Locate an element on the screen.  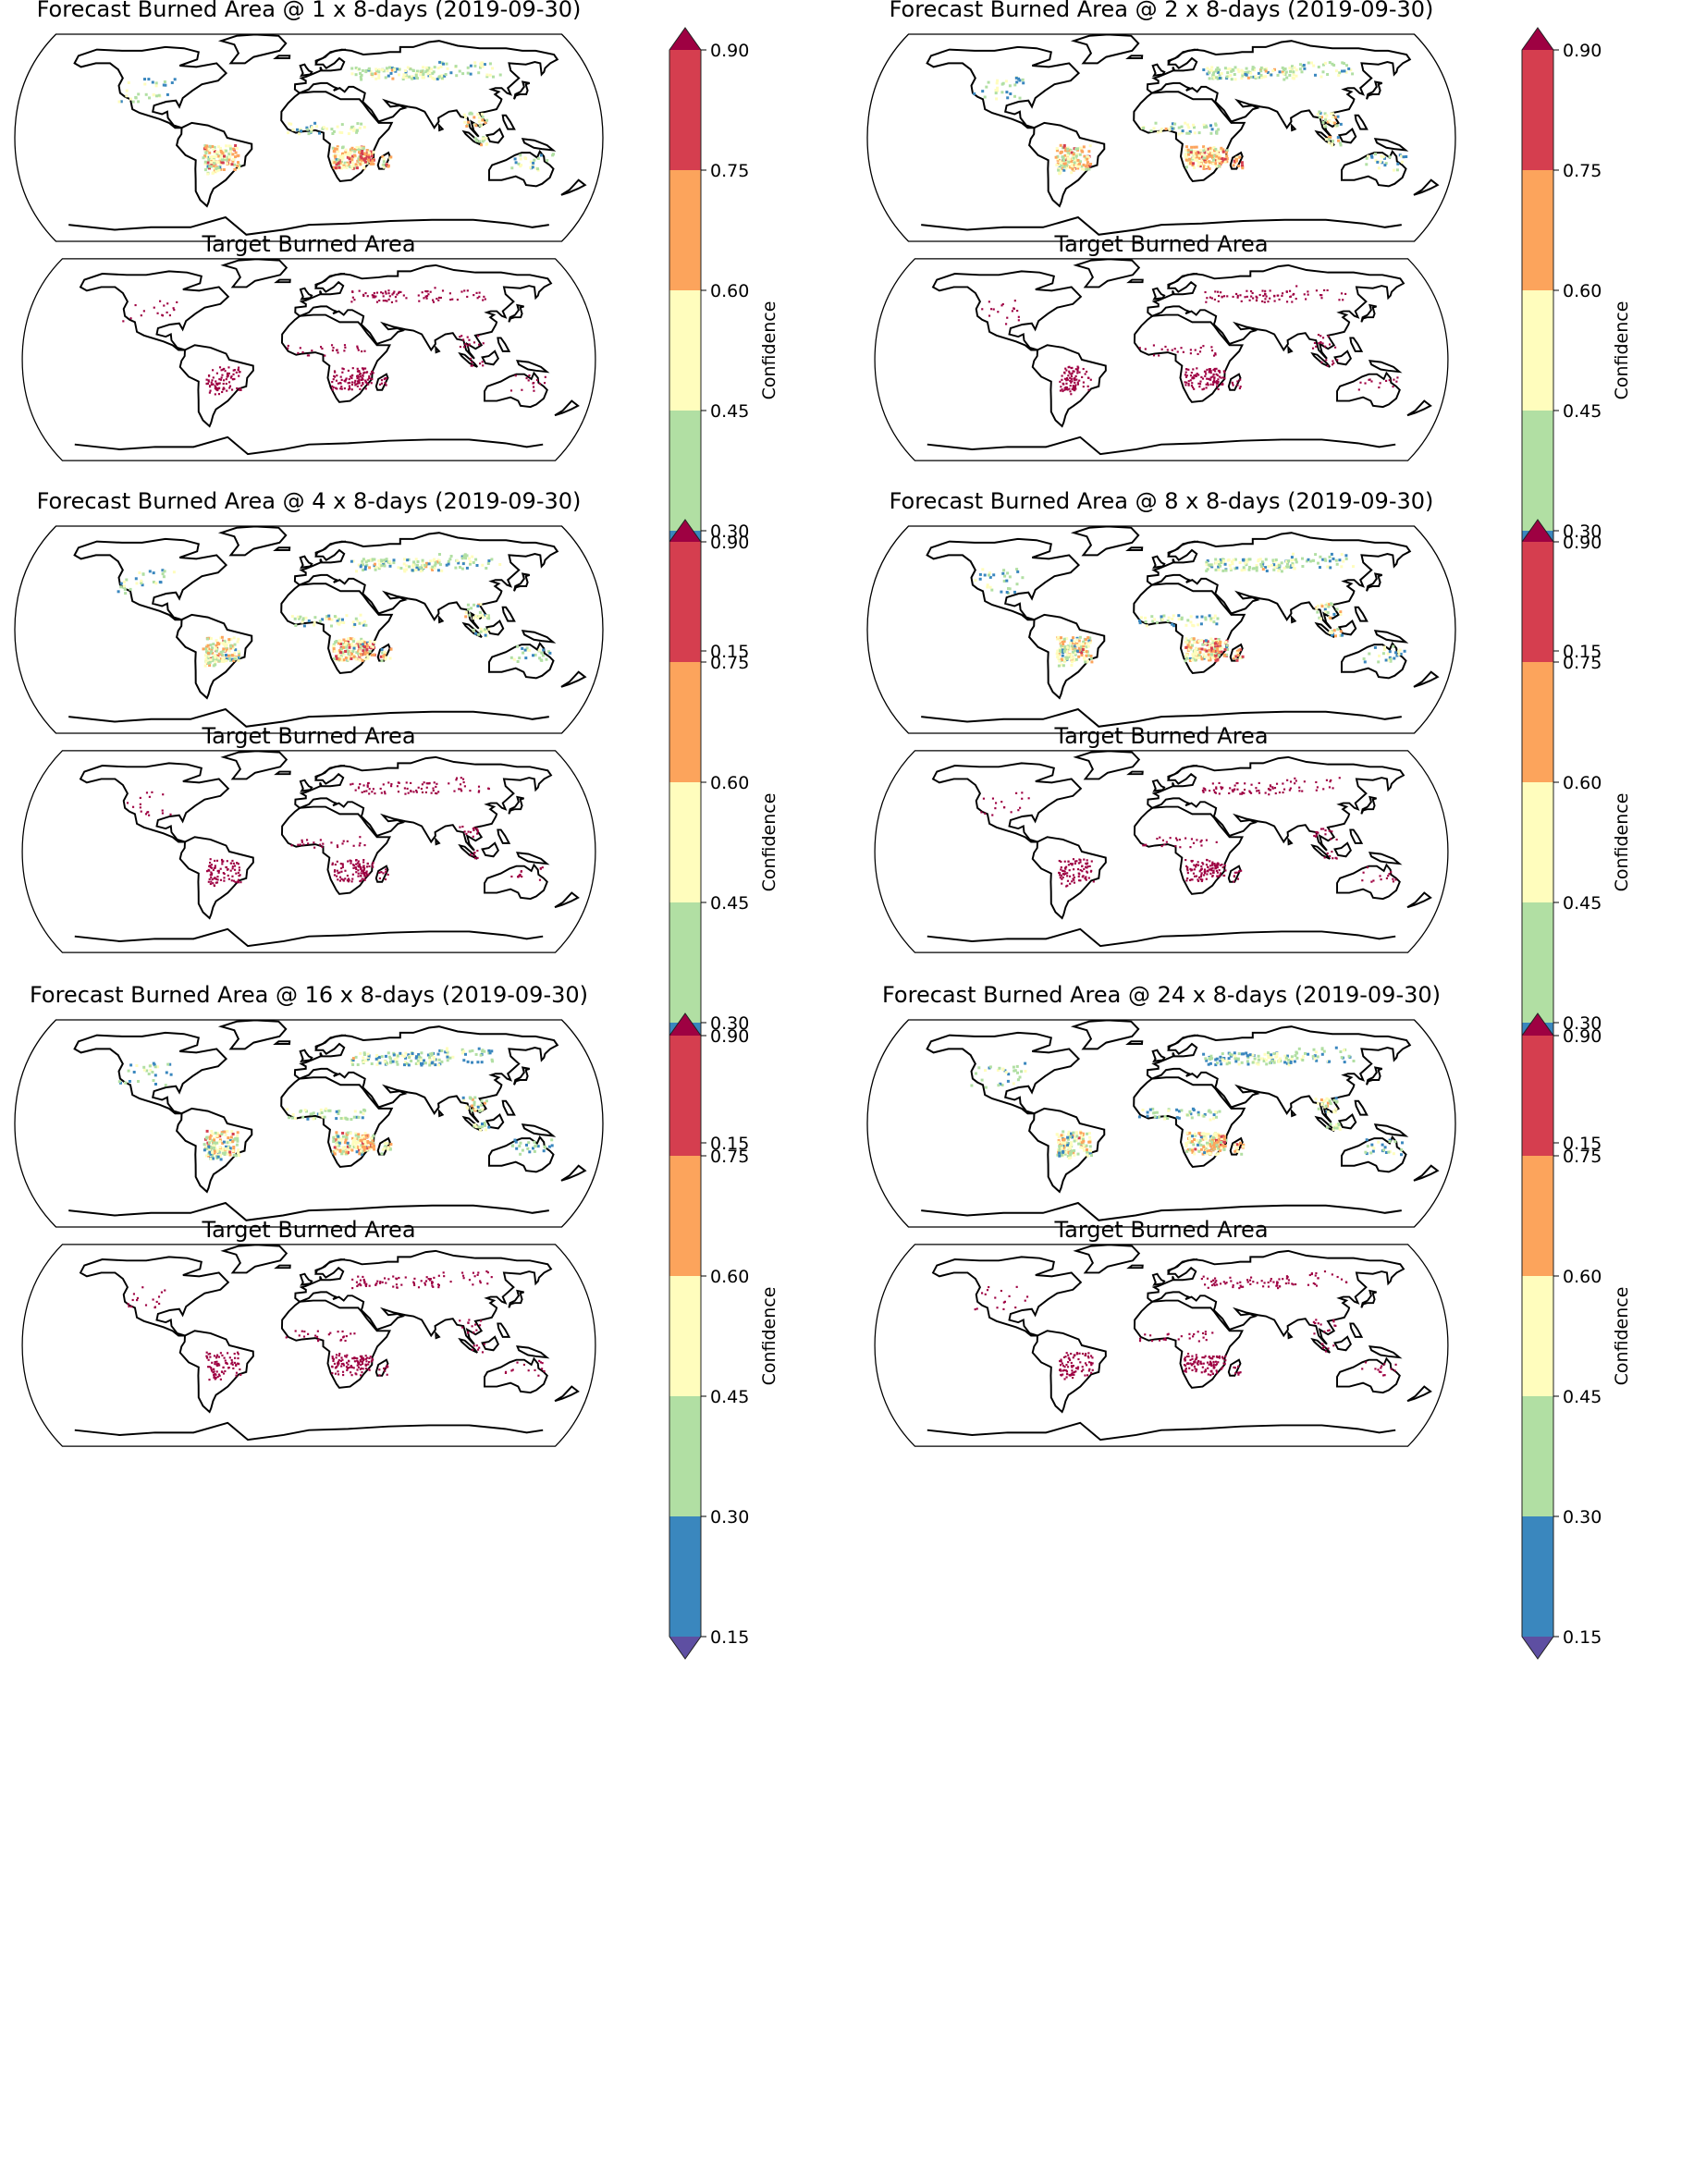
colorbar-extend-max is located at coordinates (685, 531).